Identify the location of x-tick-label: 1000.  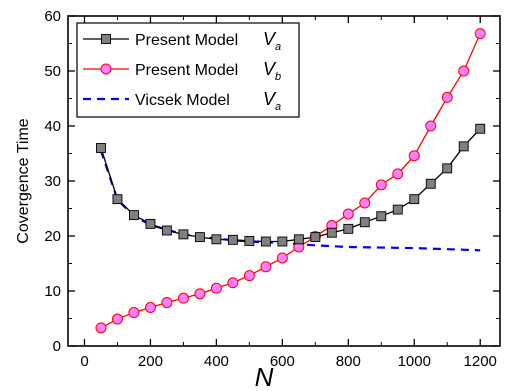
(414, 361).